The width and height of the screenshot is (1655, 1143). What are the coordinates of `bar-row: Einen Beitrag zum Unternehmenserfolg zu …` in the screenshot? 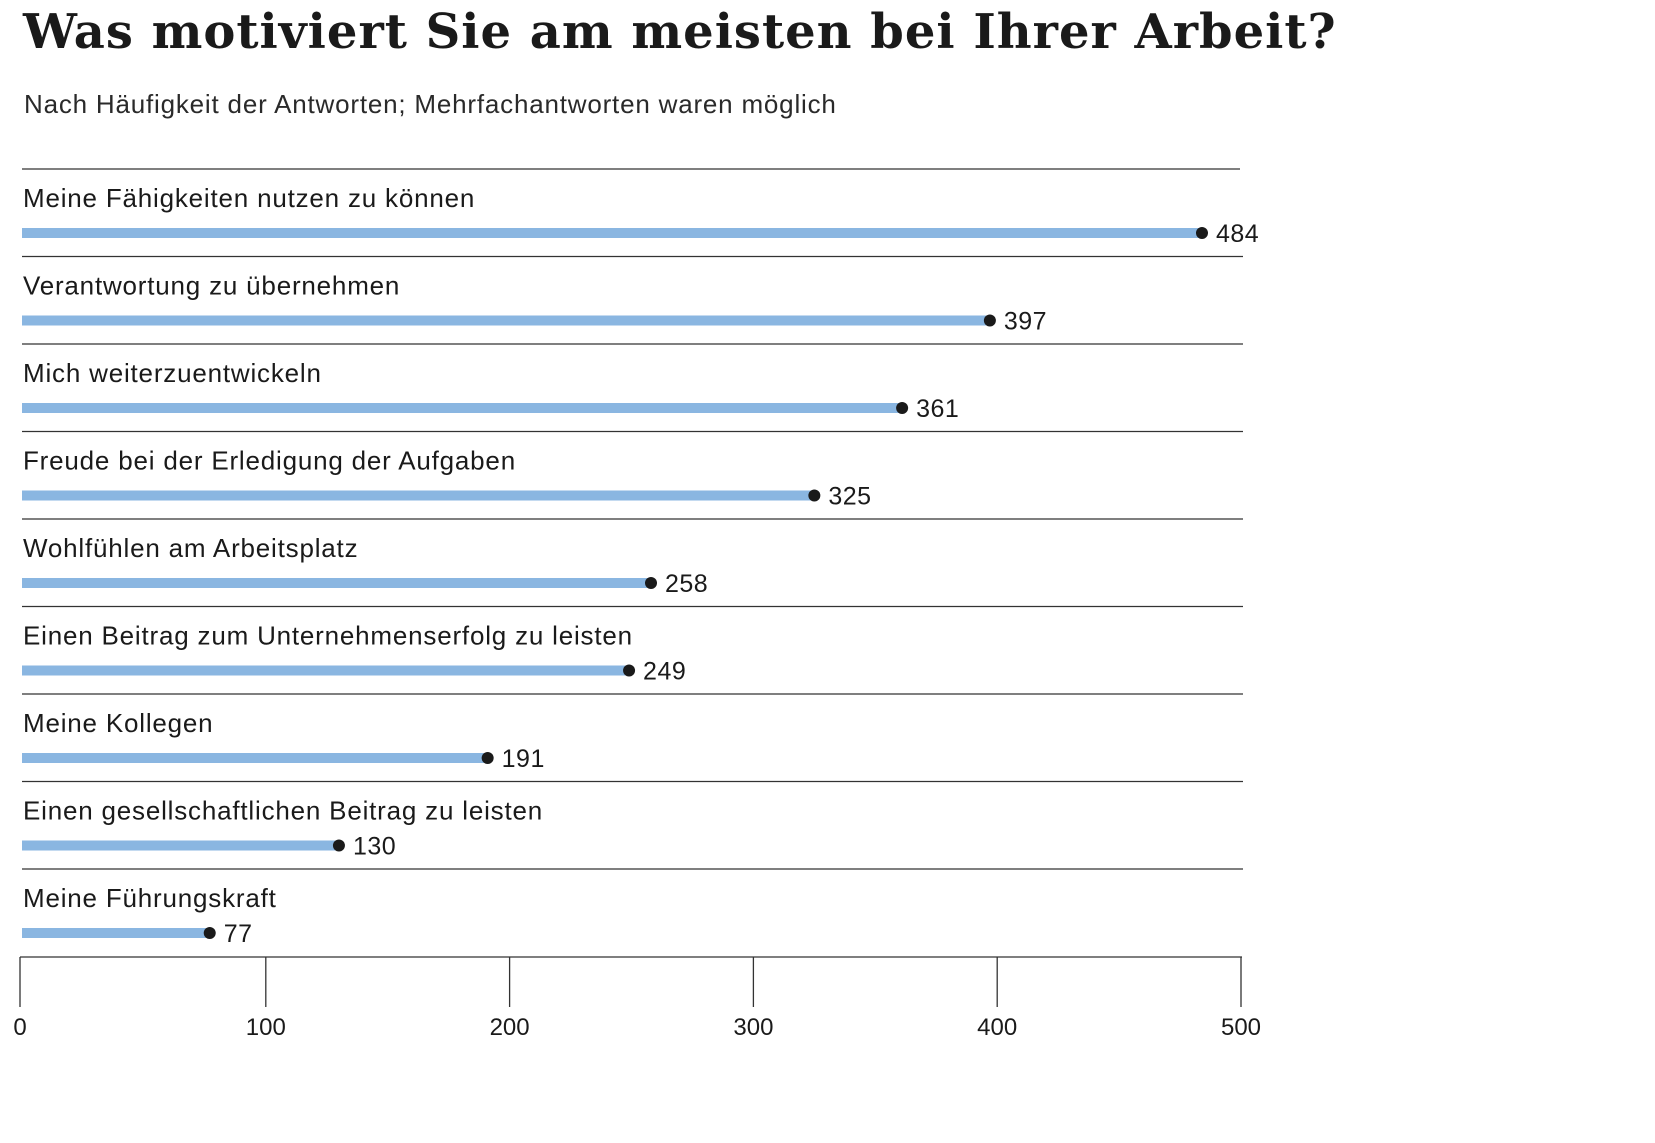 It's located at (632, 658).